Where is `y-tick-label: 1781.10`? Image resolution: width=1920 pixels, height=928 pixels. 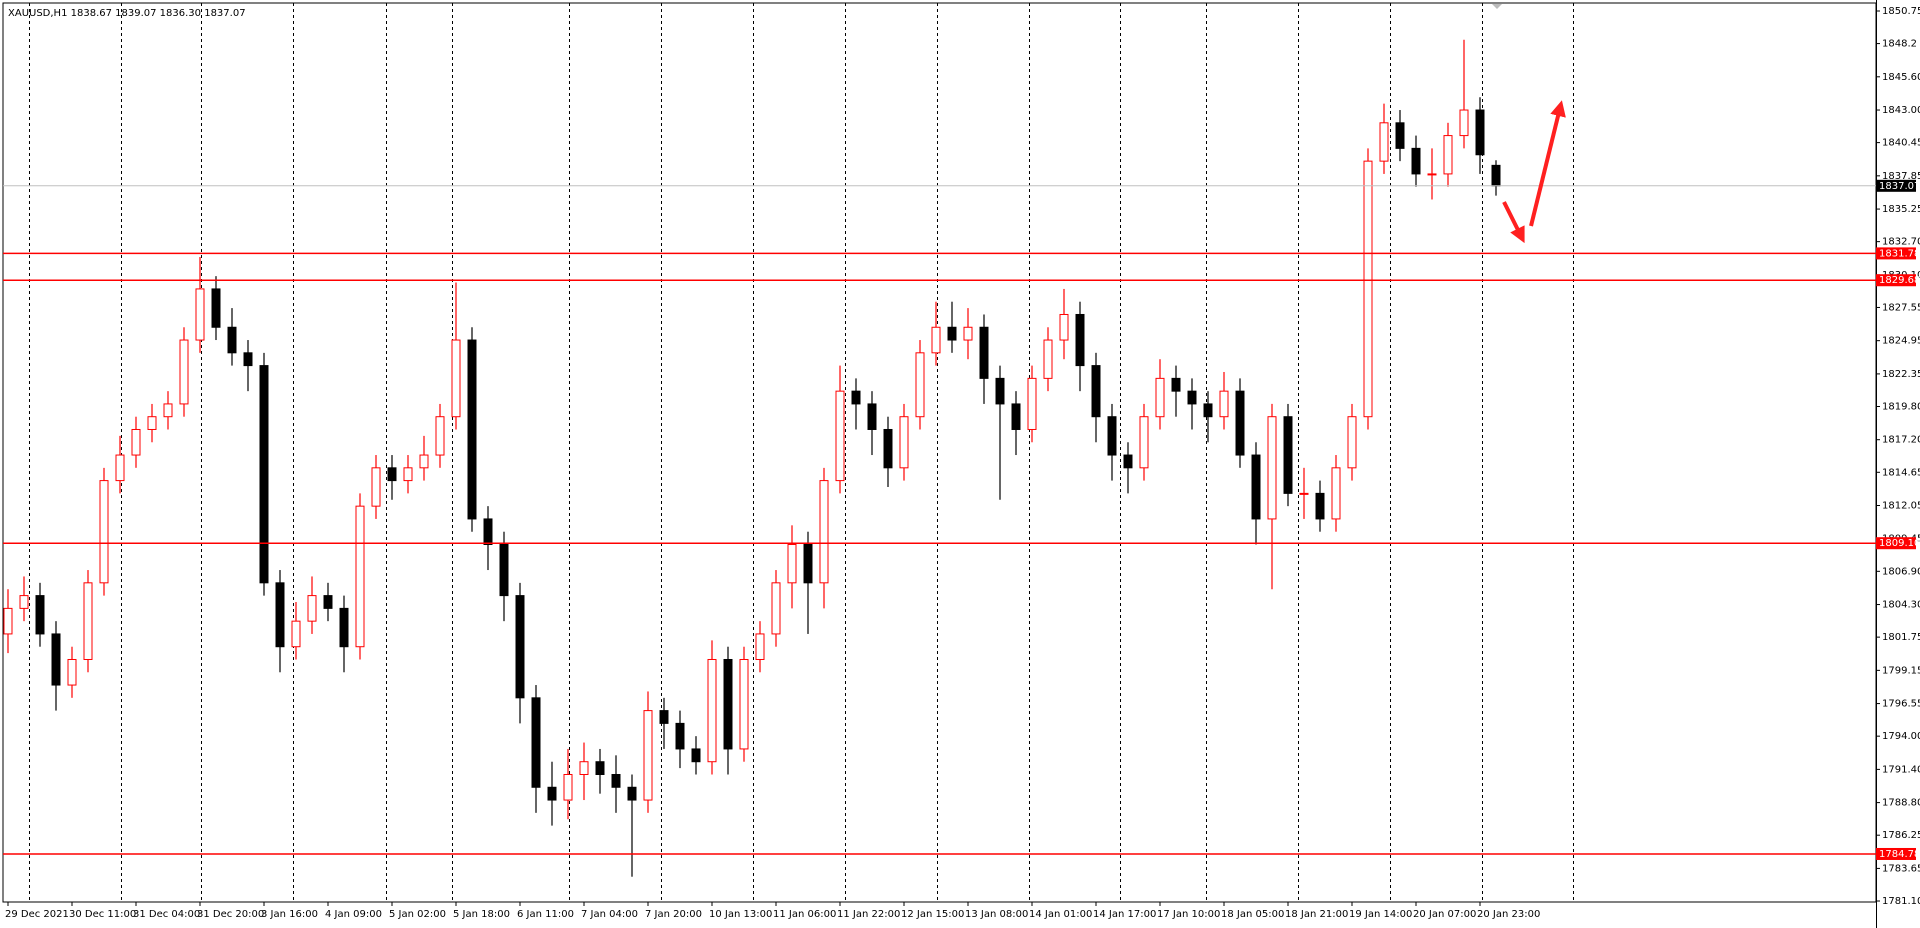
y-tick-label: 1781.10 is located at coordinates (1901, 901).